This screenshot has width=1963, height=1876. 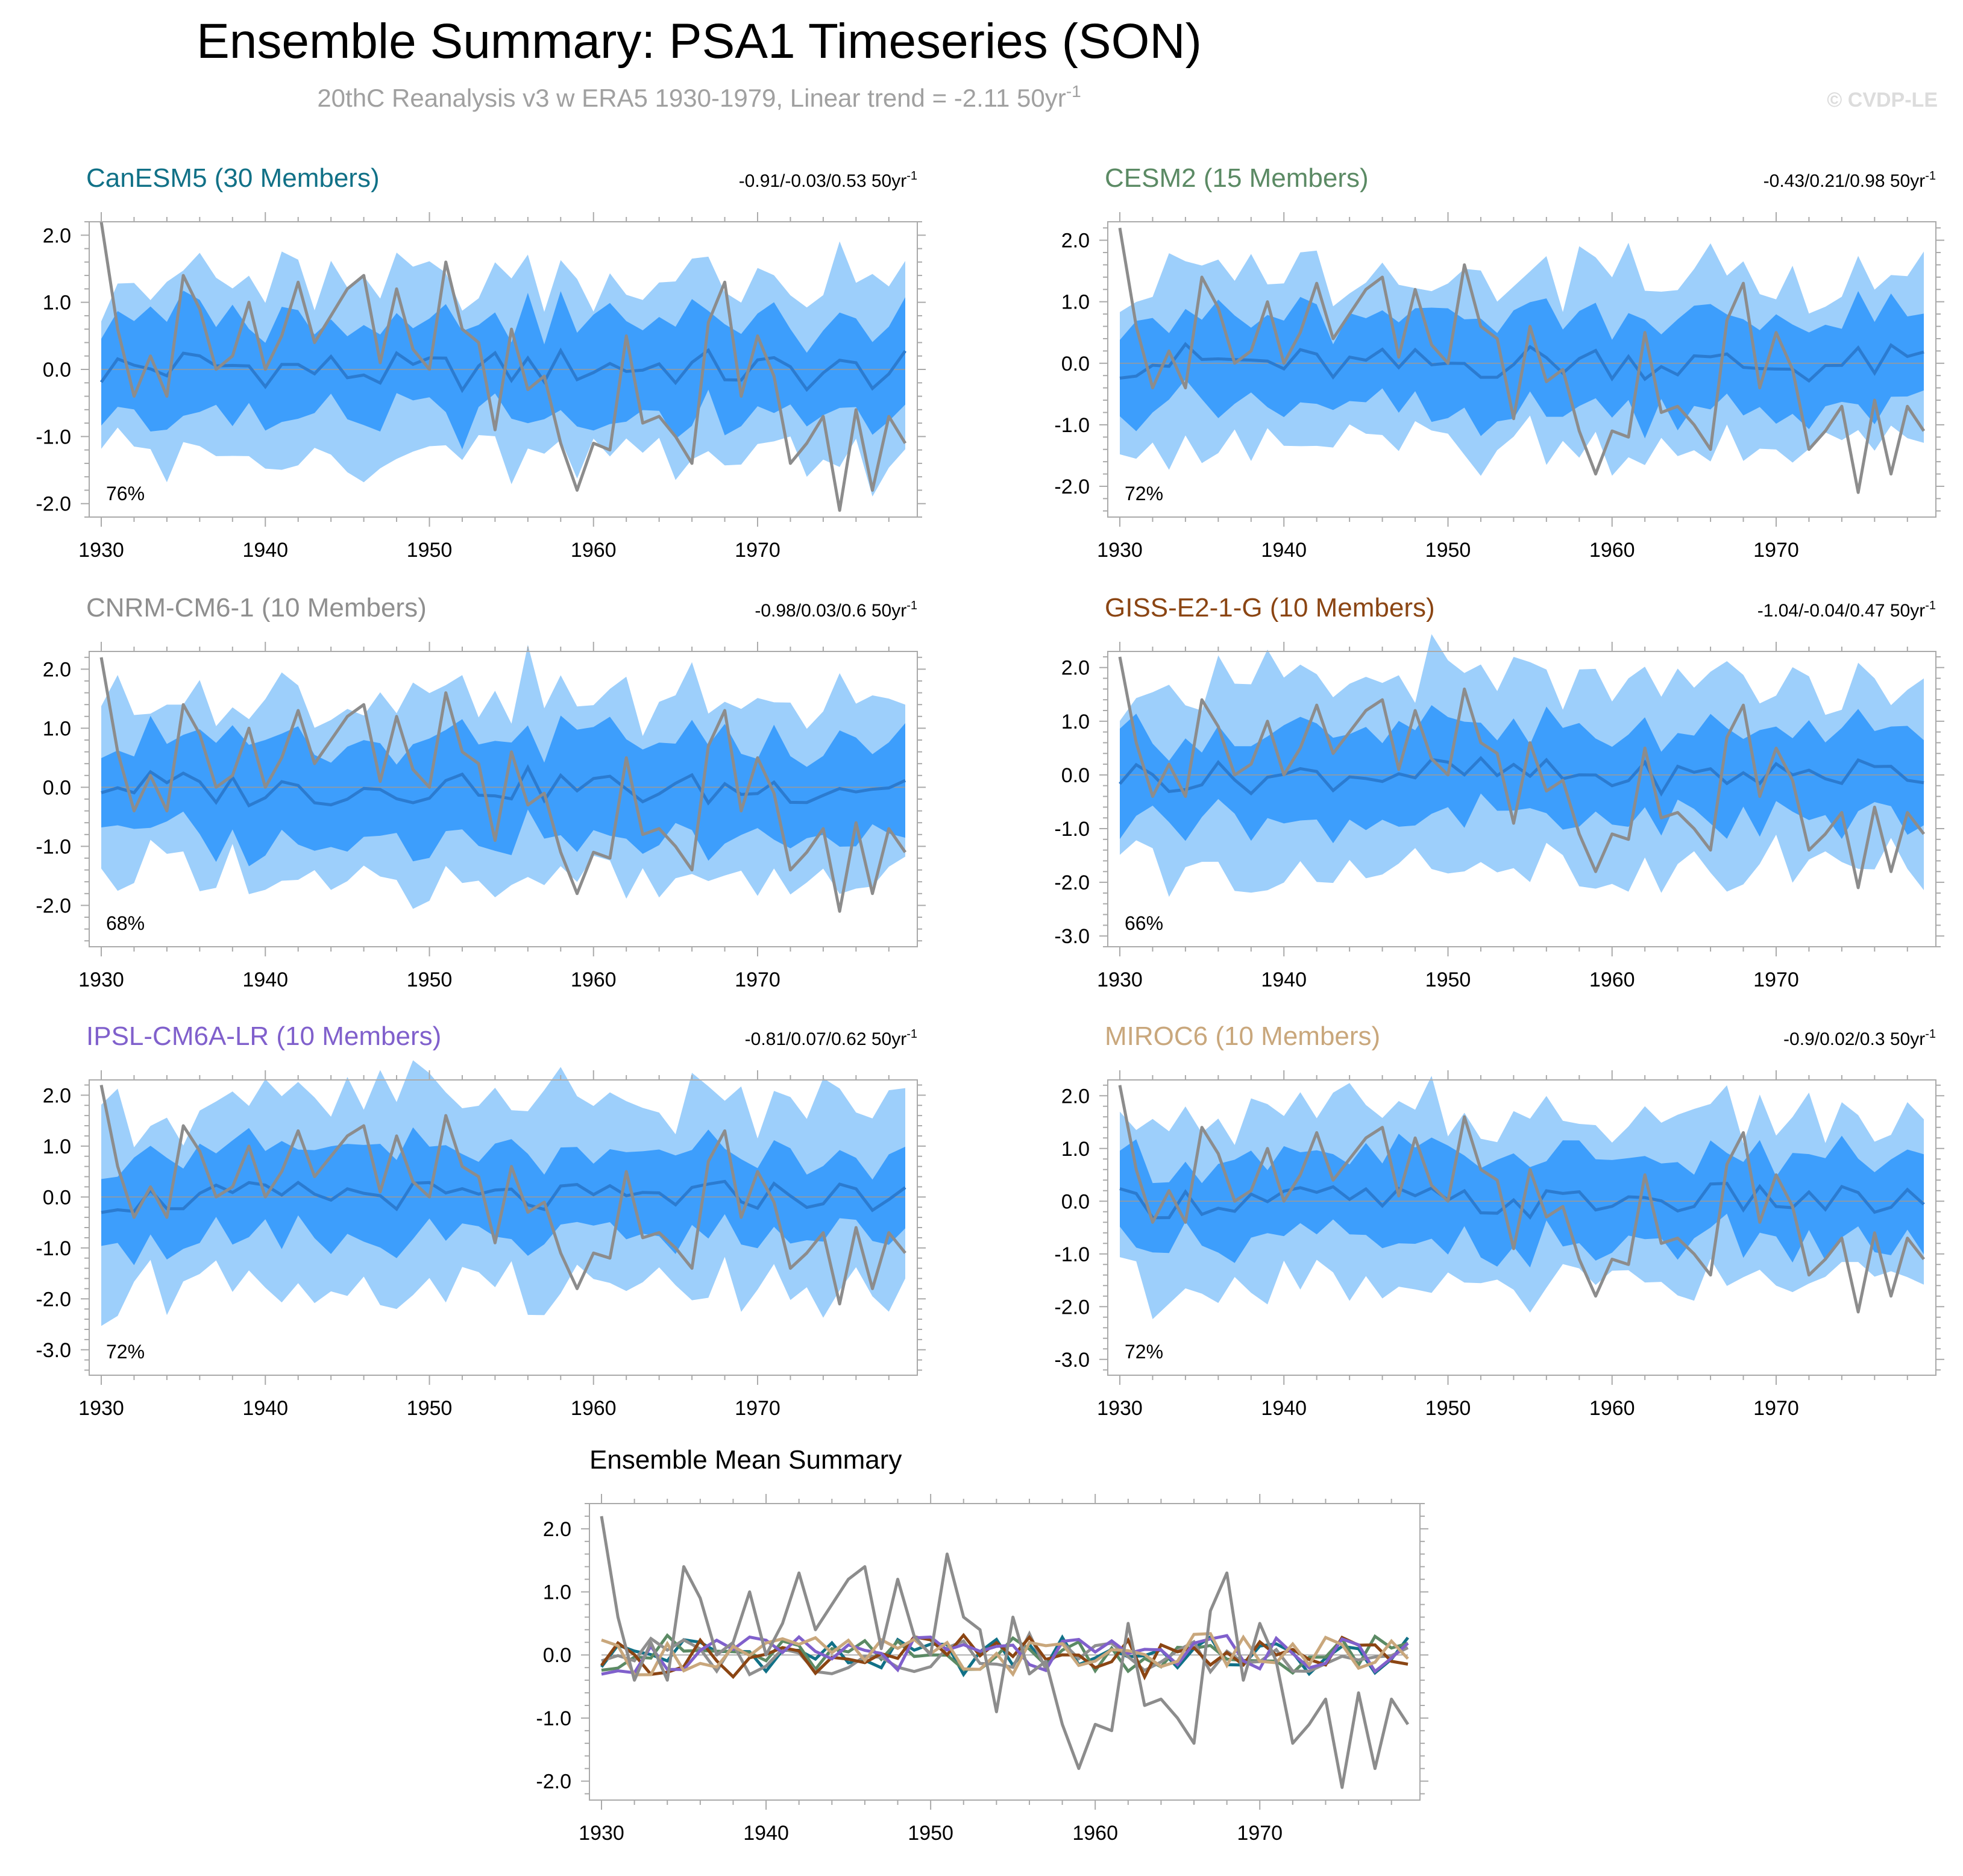 What do you see at coordinates (1237, 178) in the screenshot?
I see `panel-title: CESM2 (15 Members)` at bounding box center [1237, 178].